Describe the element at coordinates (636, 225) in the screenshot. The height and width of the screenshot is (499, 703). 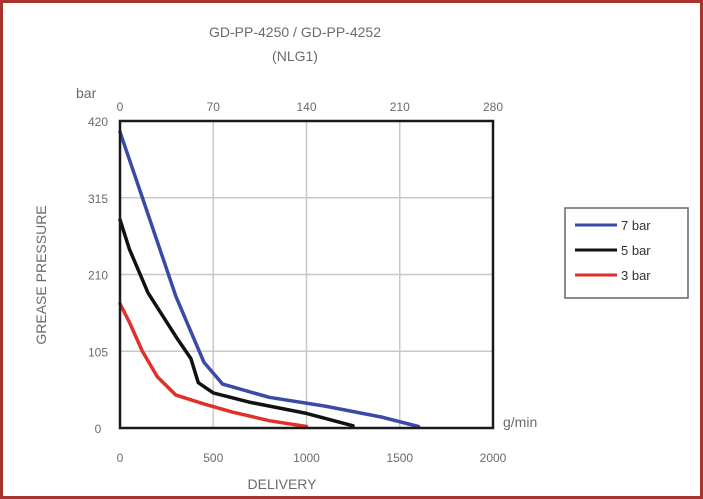
I see `legend-label: 7 bar` at that location.